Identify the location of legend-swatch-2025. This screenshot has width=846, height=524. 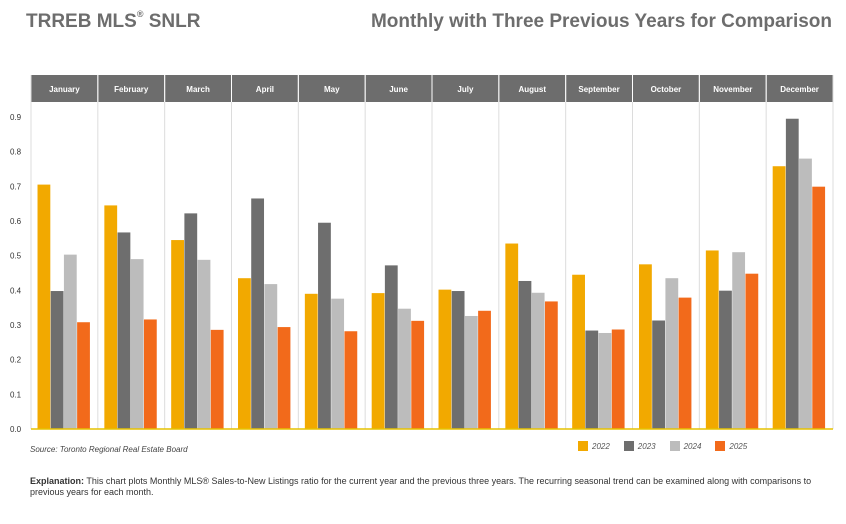
(720, 446).